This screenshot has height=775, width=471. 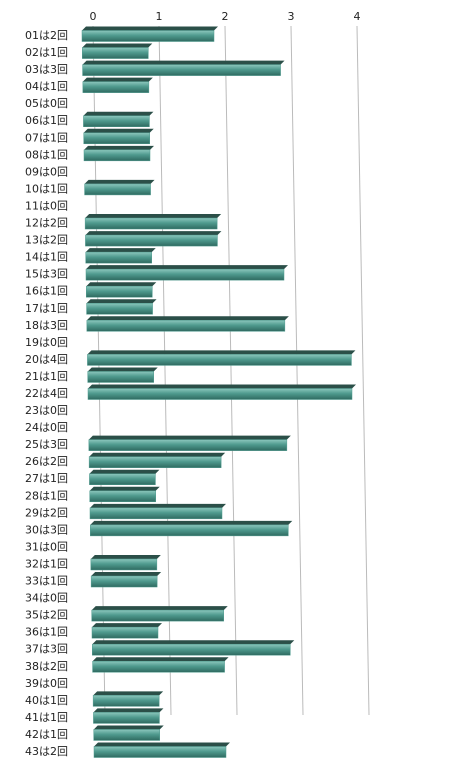 I want to click on x-tick-label: 1, so click(x=159, y=16).